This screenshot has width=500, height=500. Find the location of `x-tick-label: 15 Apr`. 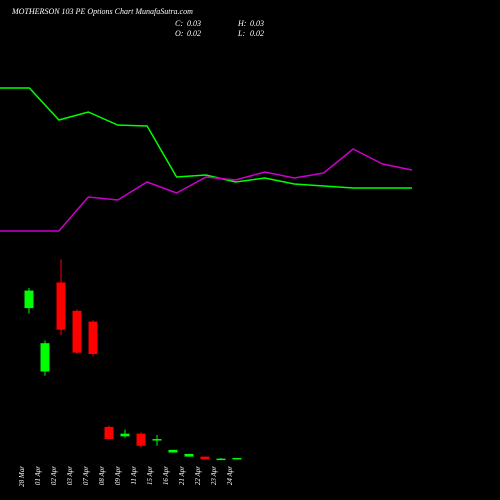

x-tick-label: 15 Apr is located at coordinates (150, 475).